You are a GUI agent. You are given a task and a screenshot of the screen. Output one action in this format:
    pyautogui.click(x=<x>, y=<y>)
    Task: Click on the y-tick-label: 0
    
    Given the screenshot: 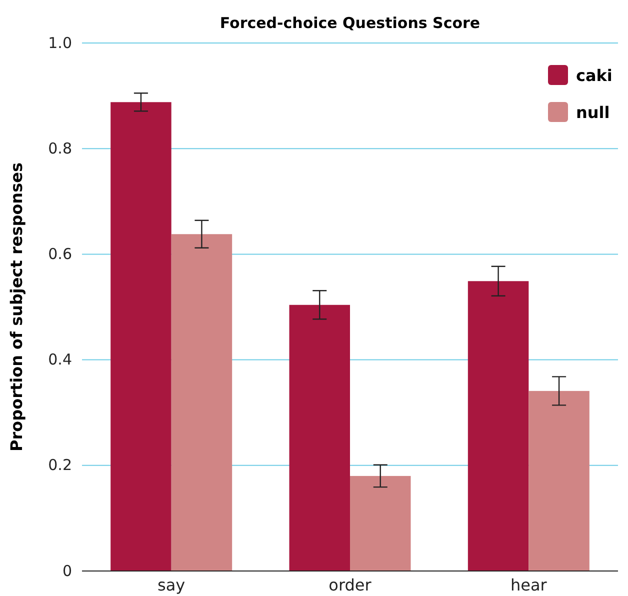 What is the action you would take?
    pyautogui.click(x=67, y=571)
    